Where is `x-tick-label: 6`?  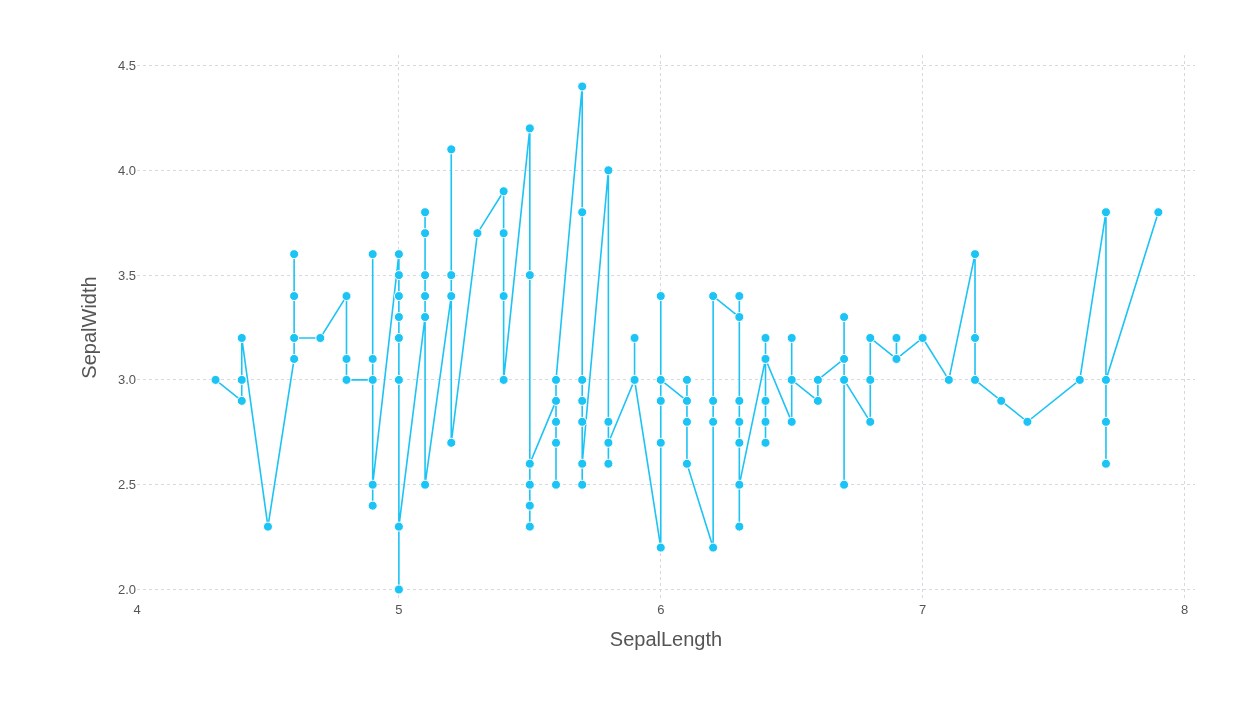
x-tick-label: 6 is located at coordinates (661, 609).